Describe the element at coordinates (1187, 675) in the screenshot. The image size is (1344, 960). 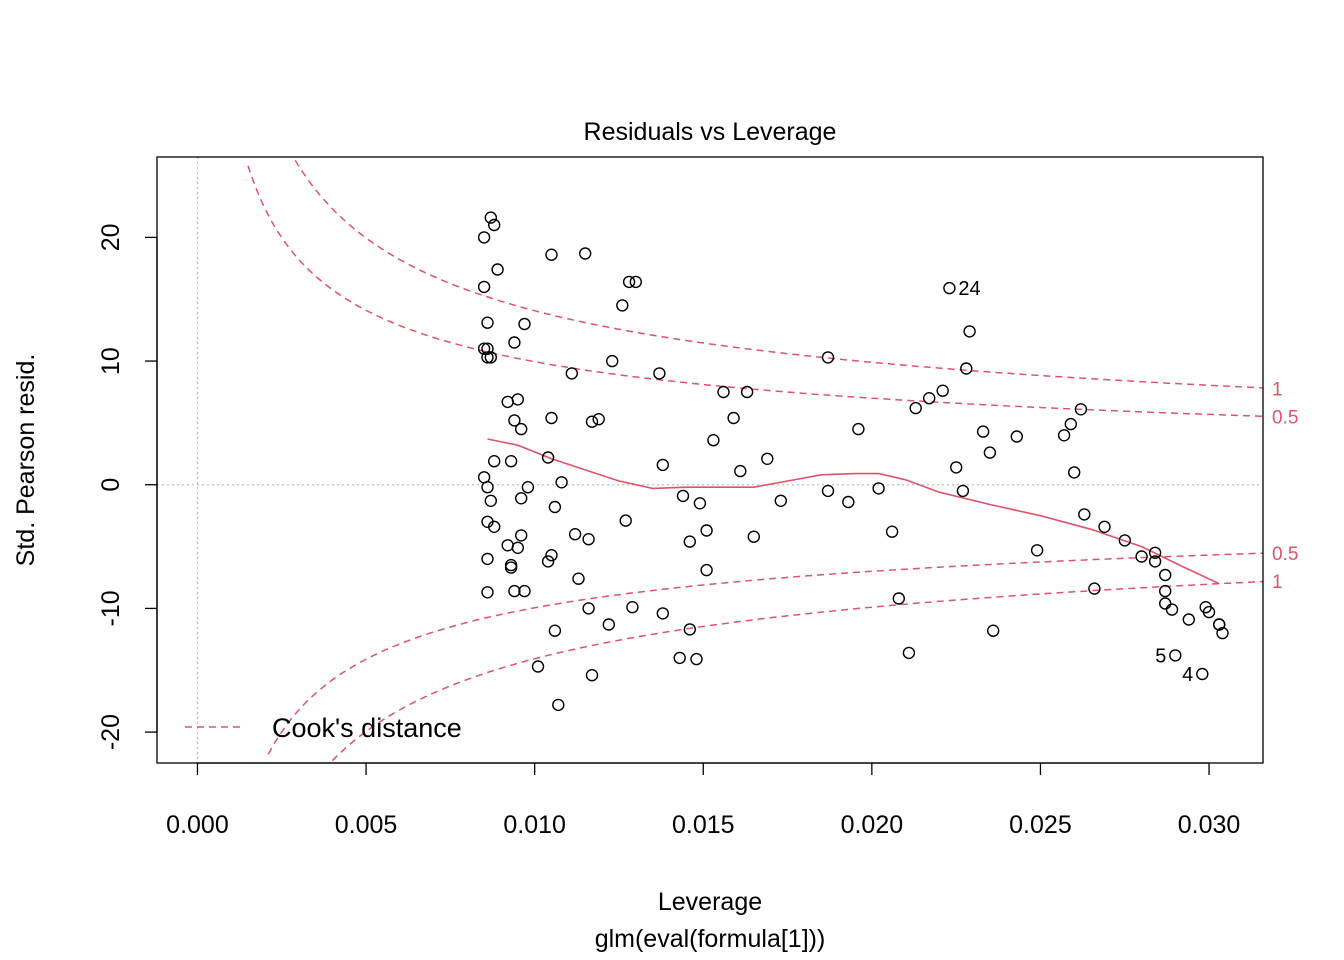
I see `point-label: 4` at that location.